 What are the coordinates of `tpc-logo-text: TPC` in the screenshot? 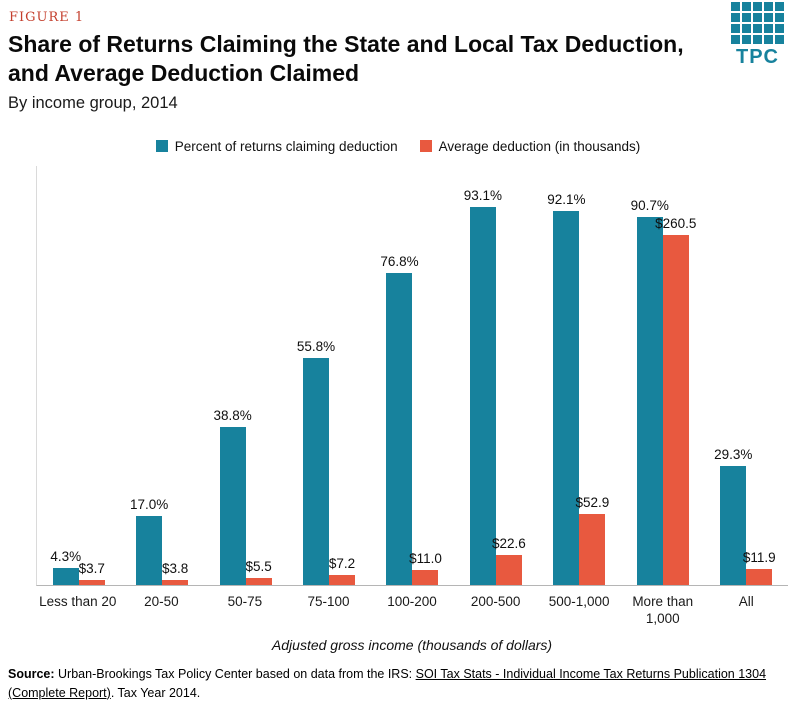 It's located at (757, 57).